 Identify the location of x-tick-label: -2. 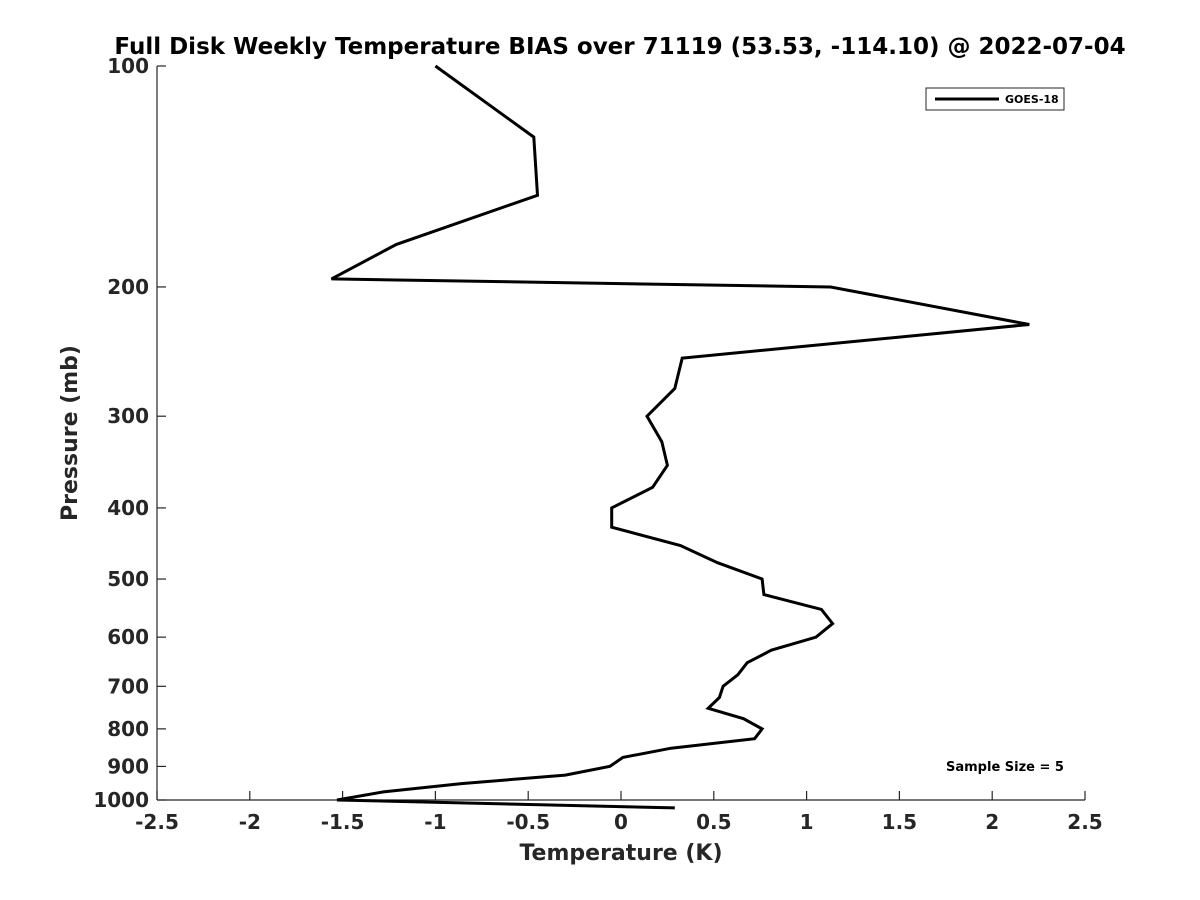
(250, 822).